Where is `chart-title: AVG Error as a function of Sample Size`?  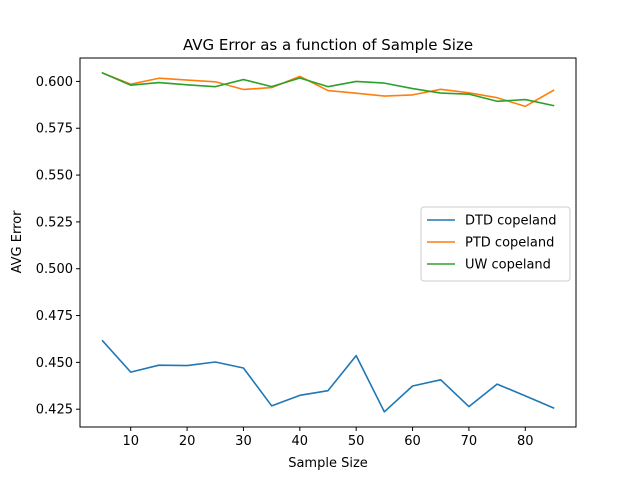
chart-title: AVG Error as a function of Sample Size is located at coordinates (328, 45).